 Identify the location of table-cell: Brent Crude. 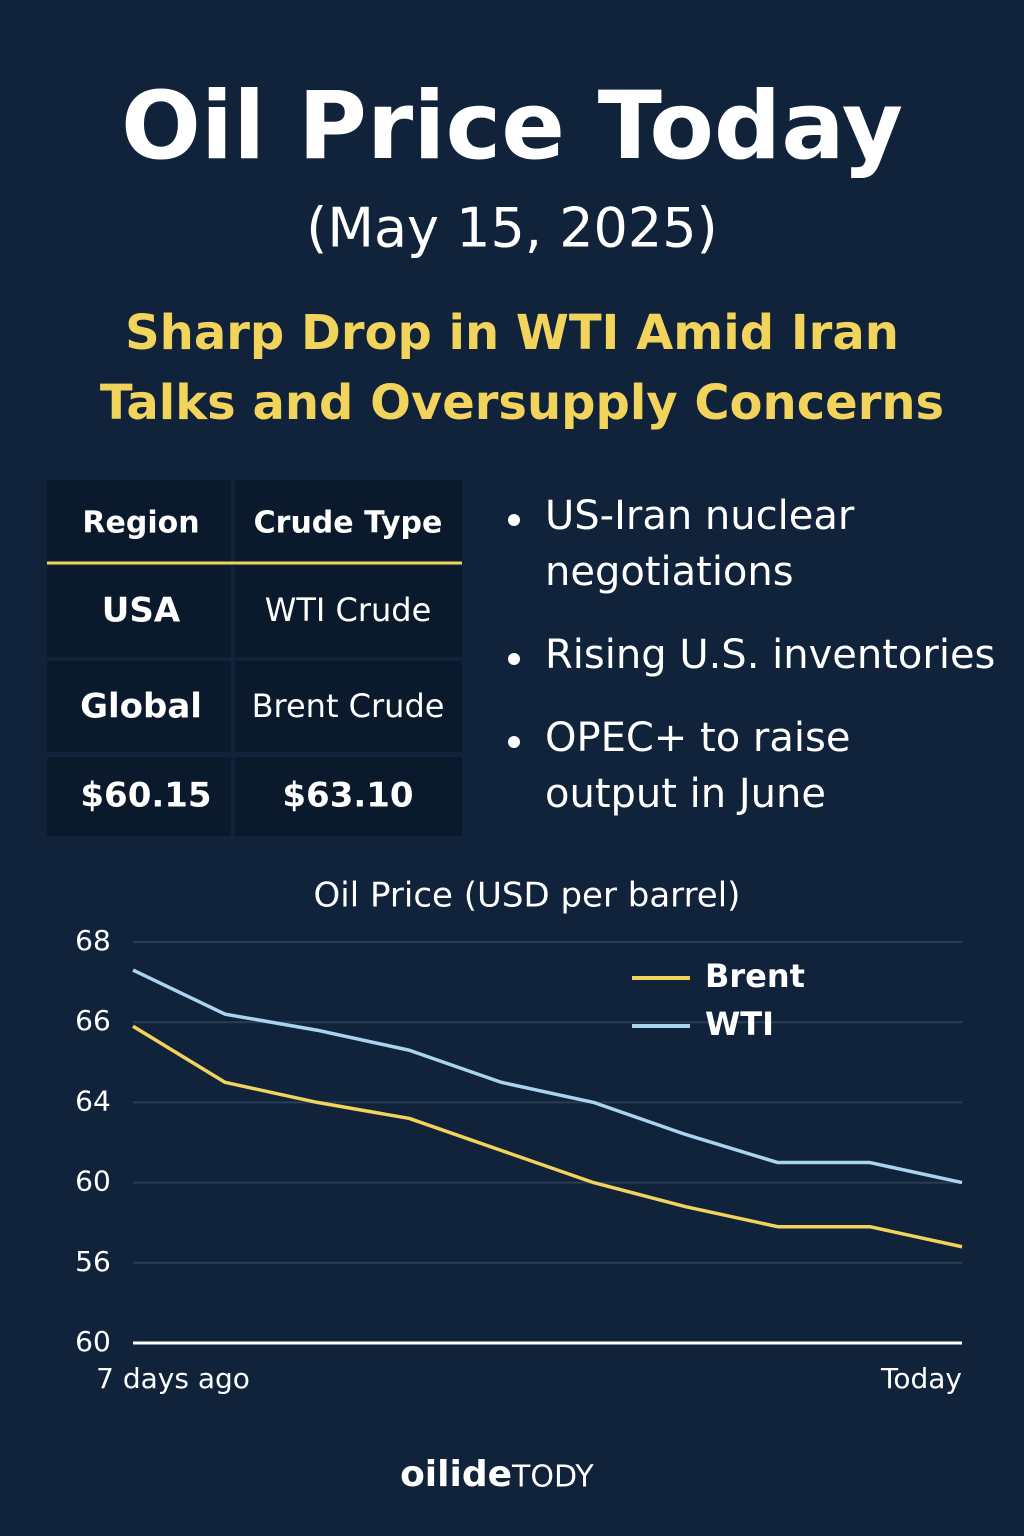
(348, 706).